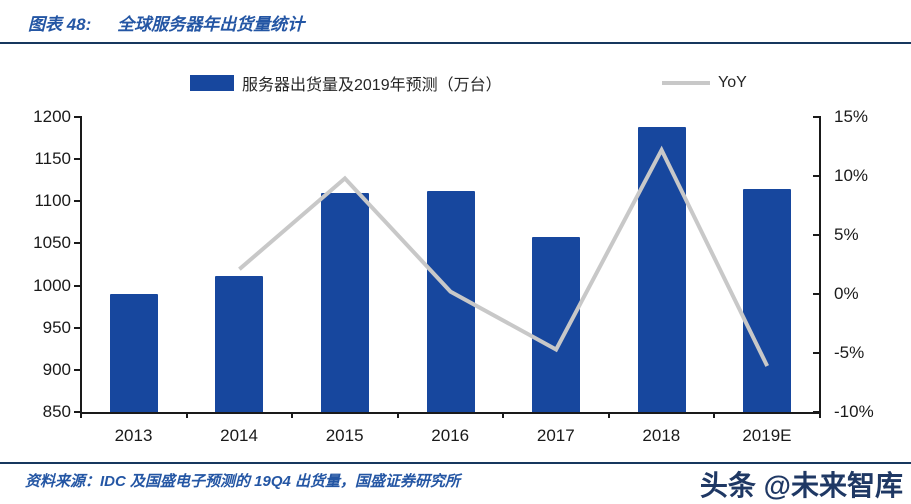 Image resolution: width=911 pixels, height=504 pixels. I want to click on figure-header: 图表 48: 全球服务器年出货量统计, so click(166, 22).